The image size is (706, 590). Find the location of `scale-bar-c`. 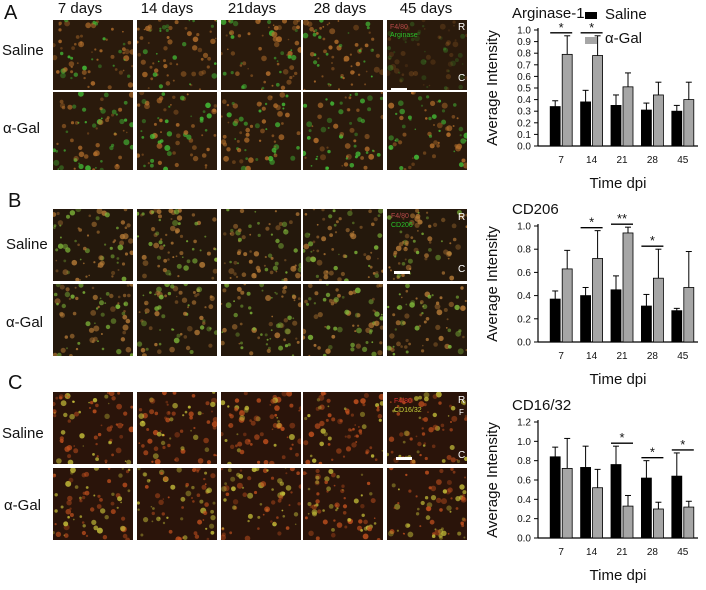

scale-bar-c is located at coordinates (404, 458).